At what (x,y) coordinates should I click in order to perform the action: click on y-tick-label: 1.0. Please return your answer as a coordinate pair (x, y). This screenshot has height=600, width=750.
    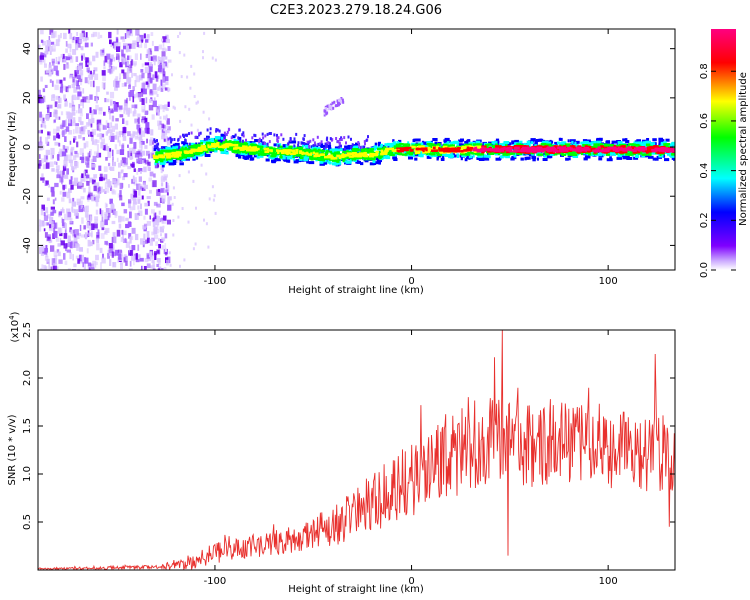
    Looking at the image, I should click on (27, 474).